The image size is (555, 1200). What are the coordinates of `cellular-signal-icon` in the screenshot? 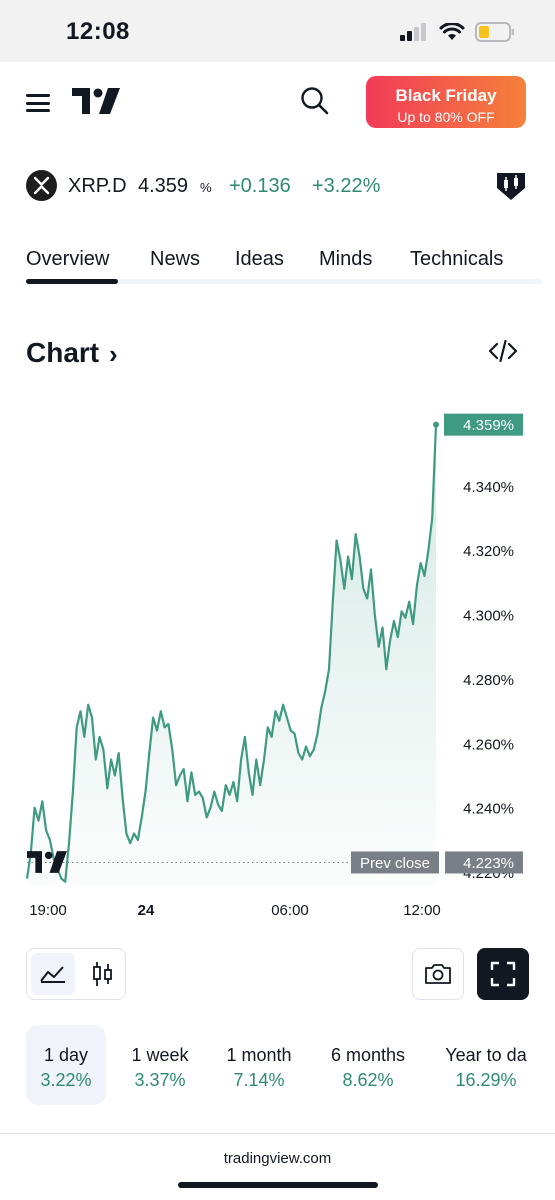 It's located at (414, 32).